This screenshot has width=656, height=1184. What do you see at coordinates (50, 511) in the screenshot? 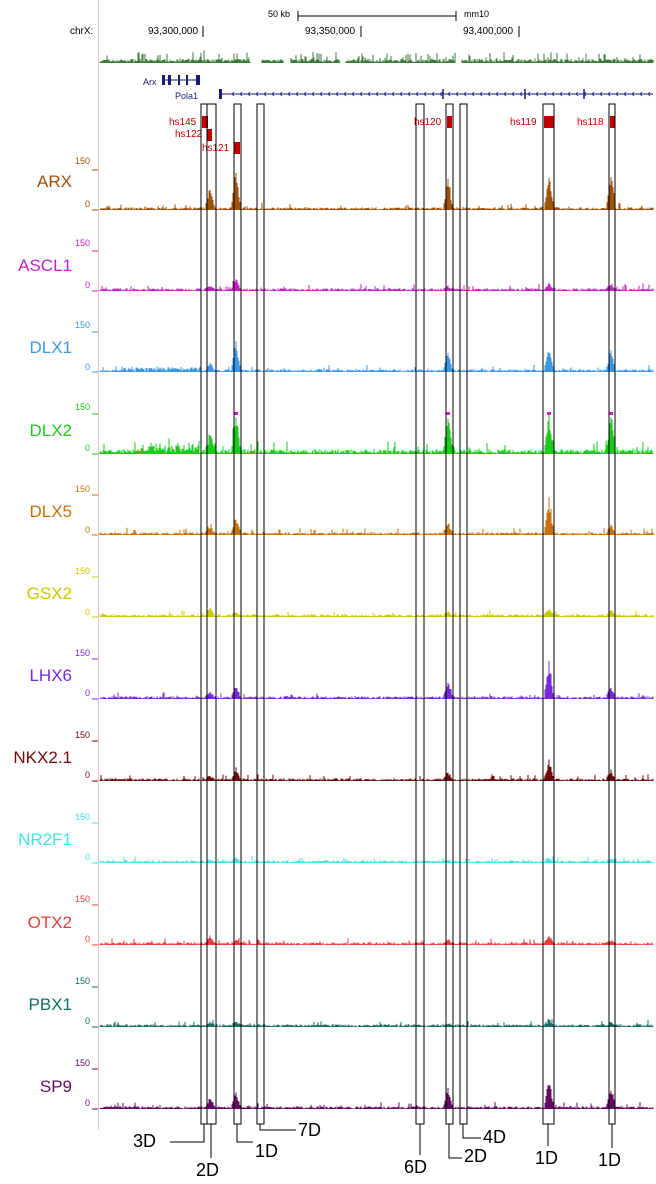
I see `track-name-dlx5: DLX5` at bounding box center [50, 511].